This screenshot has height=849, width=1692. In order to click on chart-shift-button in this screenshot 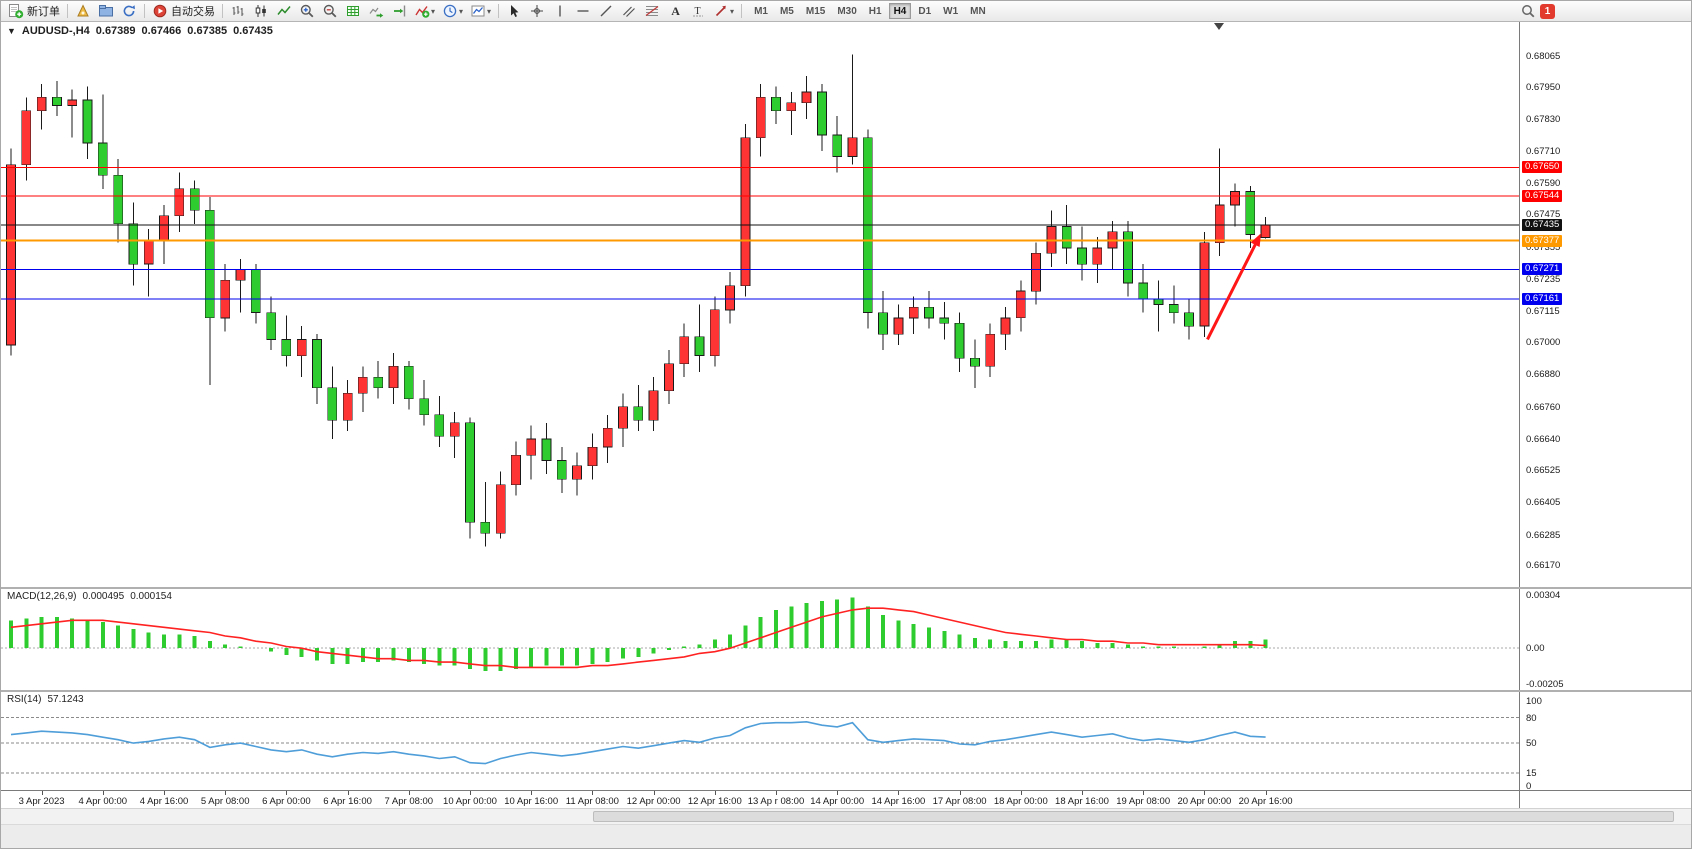, I will do `click(399, 11)`.